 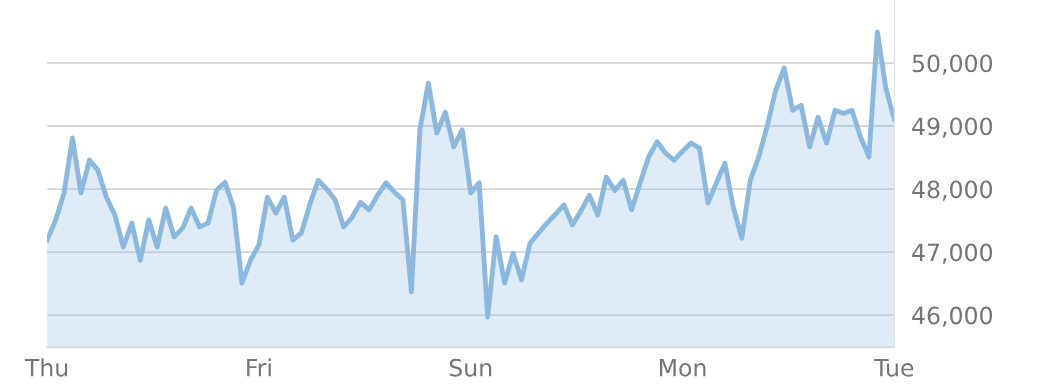 I want to click on y-tick-label: 47,000, so click(x=952, y=253).